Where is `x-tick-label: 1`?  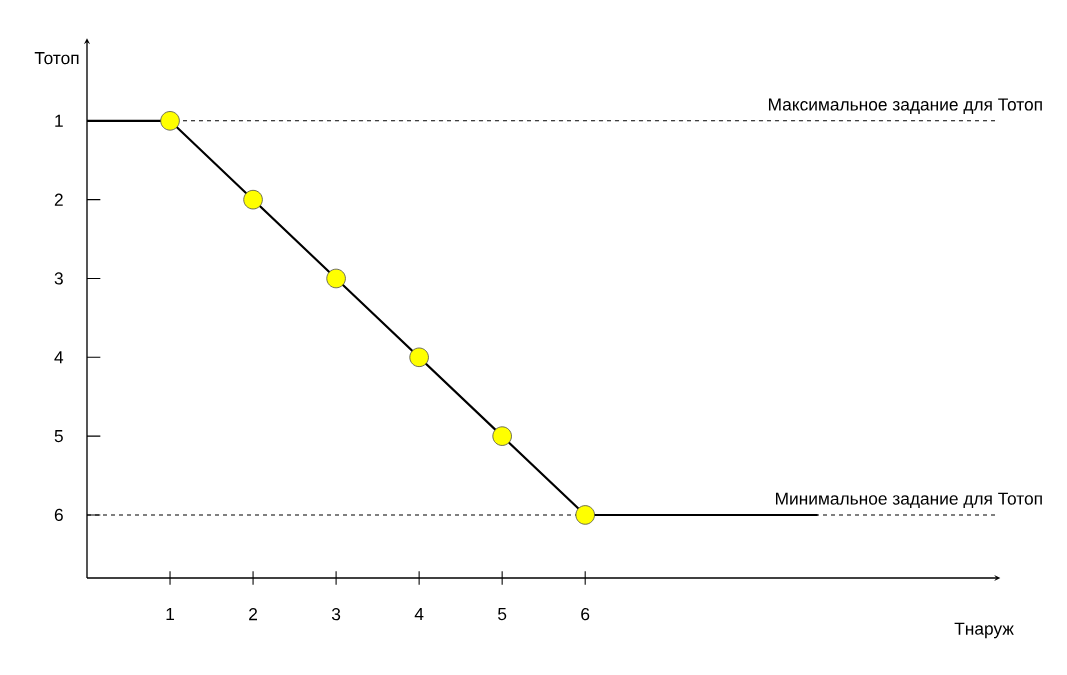
x-tick-label: 1 is located at coordinates (170, 614).